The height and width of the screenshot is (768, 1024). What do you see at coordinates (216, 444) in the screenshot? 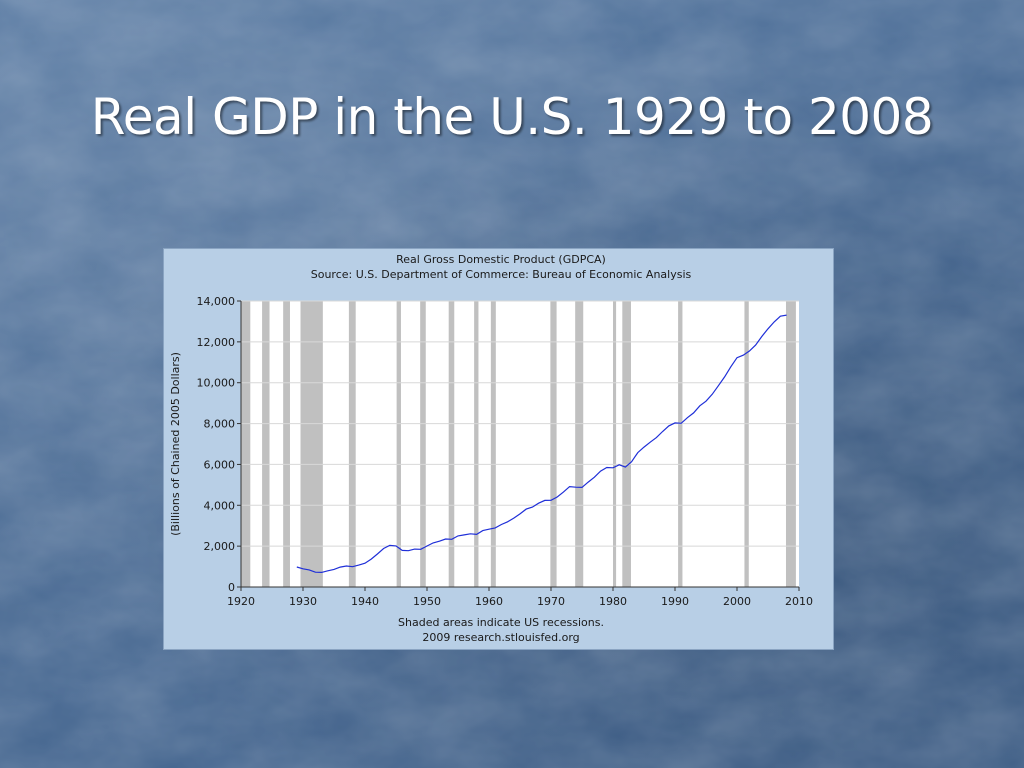
I see `y-tick-labels: 0 2,000 4,000 6,000 8,000 10,000 12,000 14,000` at bounding box center [216, 444].